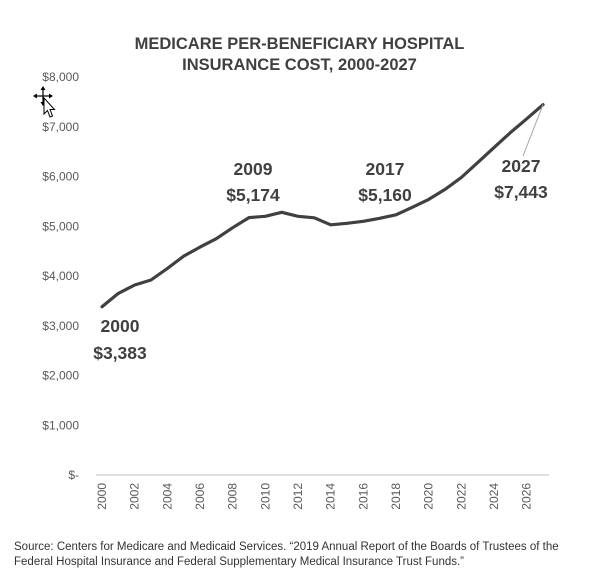  Describe the element at coordinates (60, 177) in the screenshot. I see `y-tick-label: $6,000` at that location.